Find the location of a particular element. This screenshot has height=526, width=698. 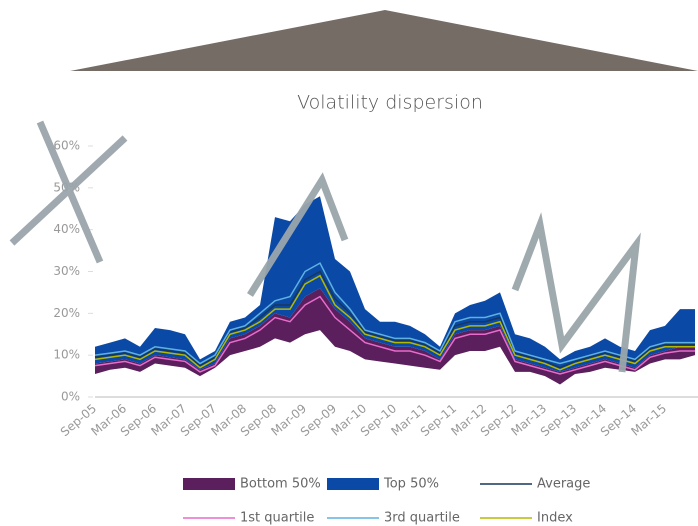

header-shape is located at coordinates (384, 40).